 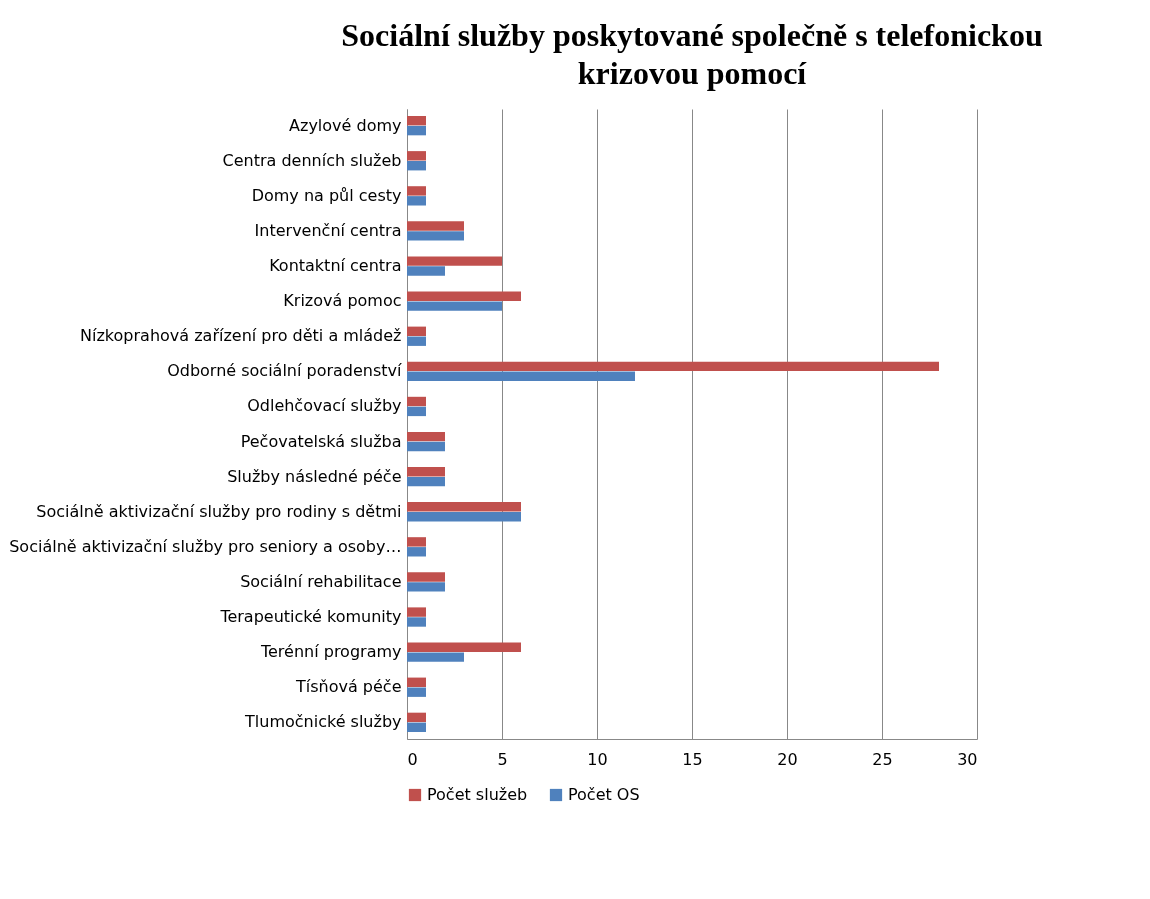 I want to click on chart-title: Sociální služby poskytované společně s telefonickou krizovou pomocí, so click(x=692, y=54).